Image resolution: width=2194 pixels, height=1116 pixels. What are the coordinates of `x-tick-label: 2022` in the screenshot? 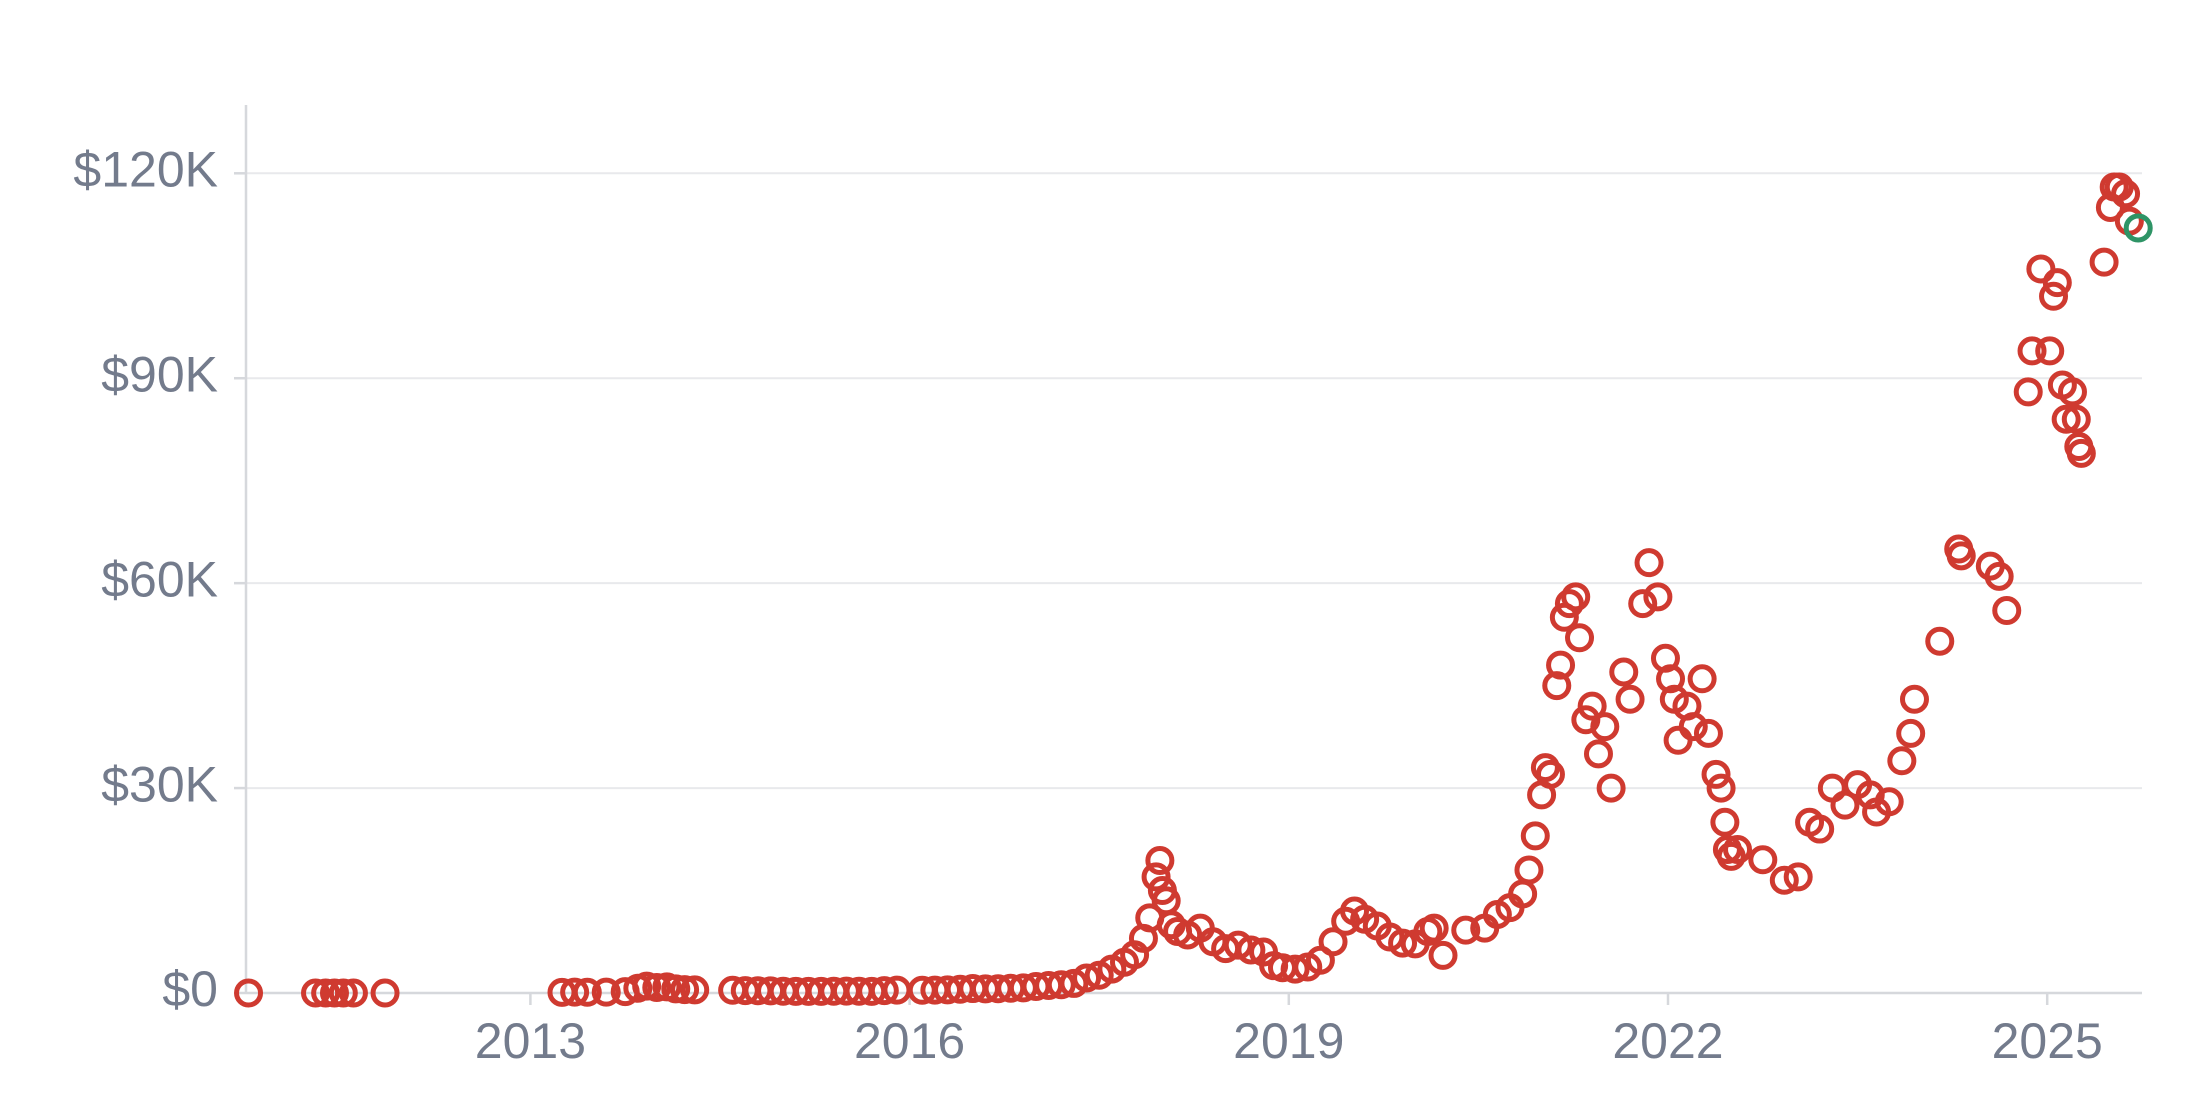 It's located at (1667, 1041).